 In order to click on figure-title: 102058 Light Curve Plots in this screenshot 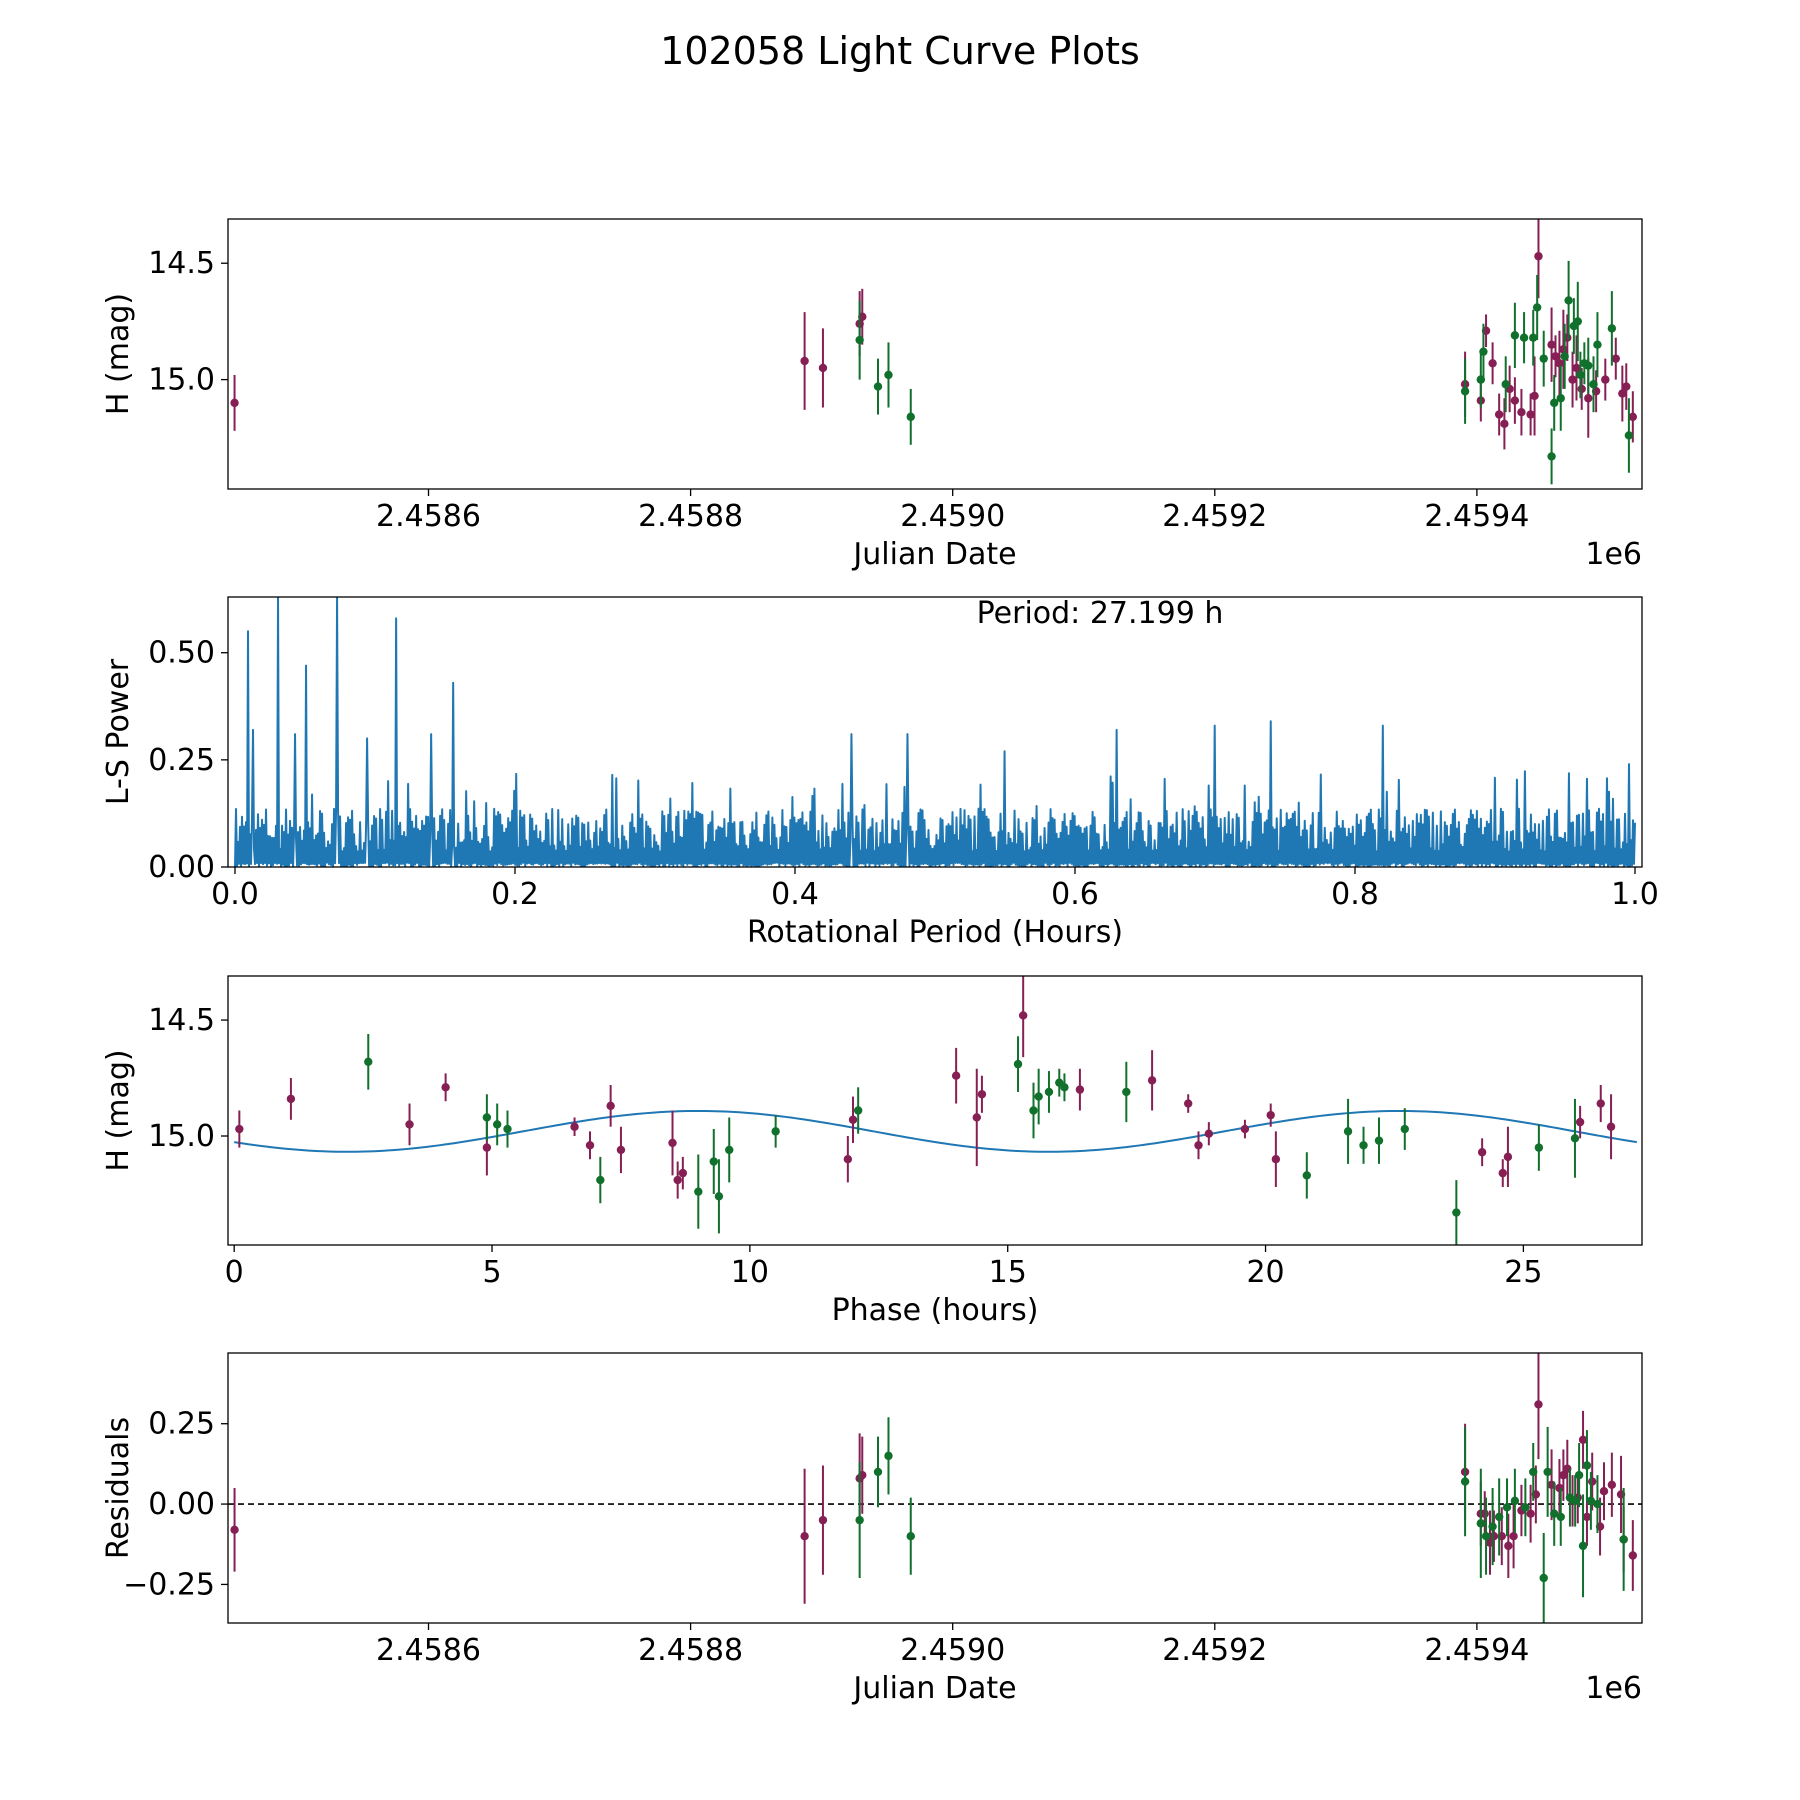, I will do `click(900, 51)`.